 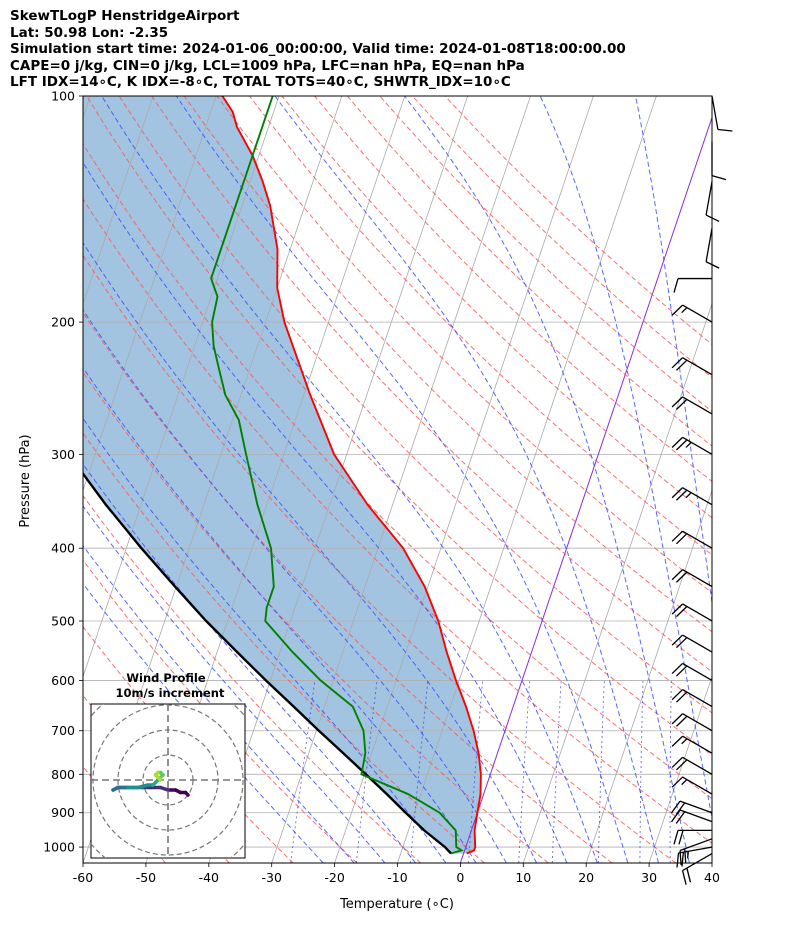 I want to click on hodograph-plot, so click(x=168, y=781).